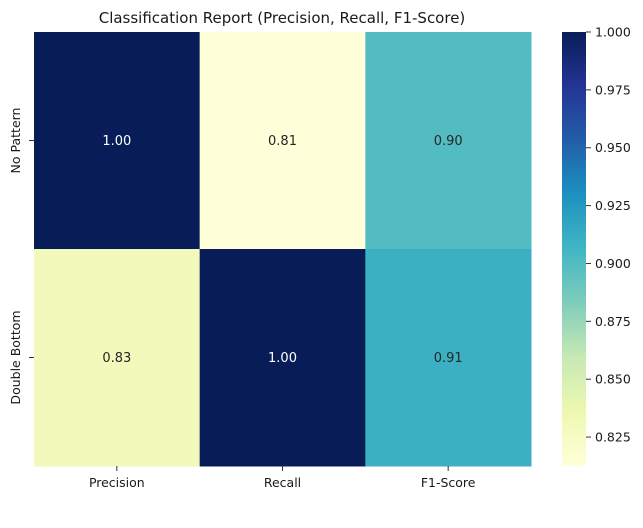  I want to click on colorbar-tick-label: 0.825, so click(613, 437).